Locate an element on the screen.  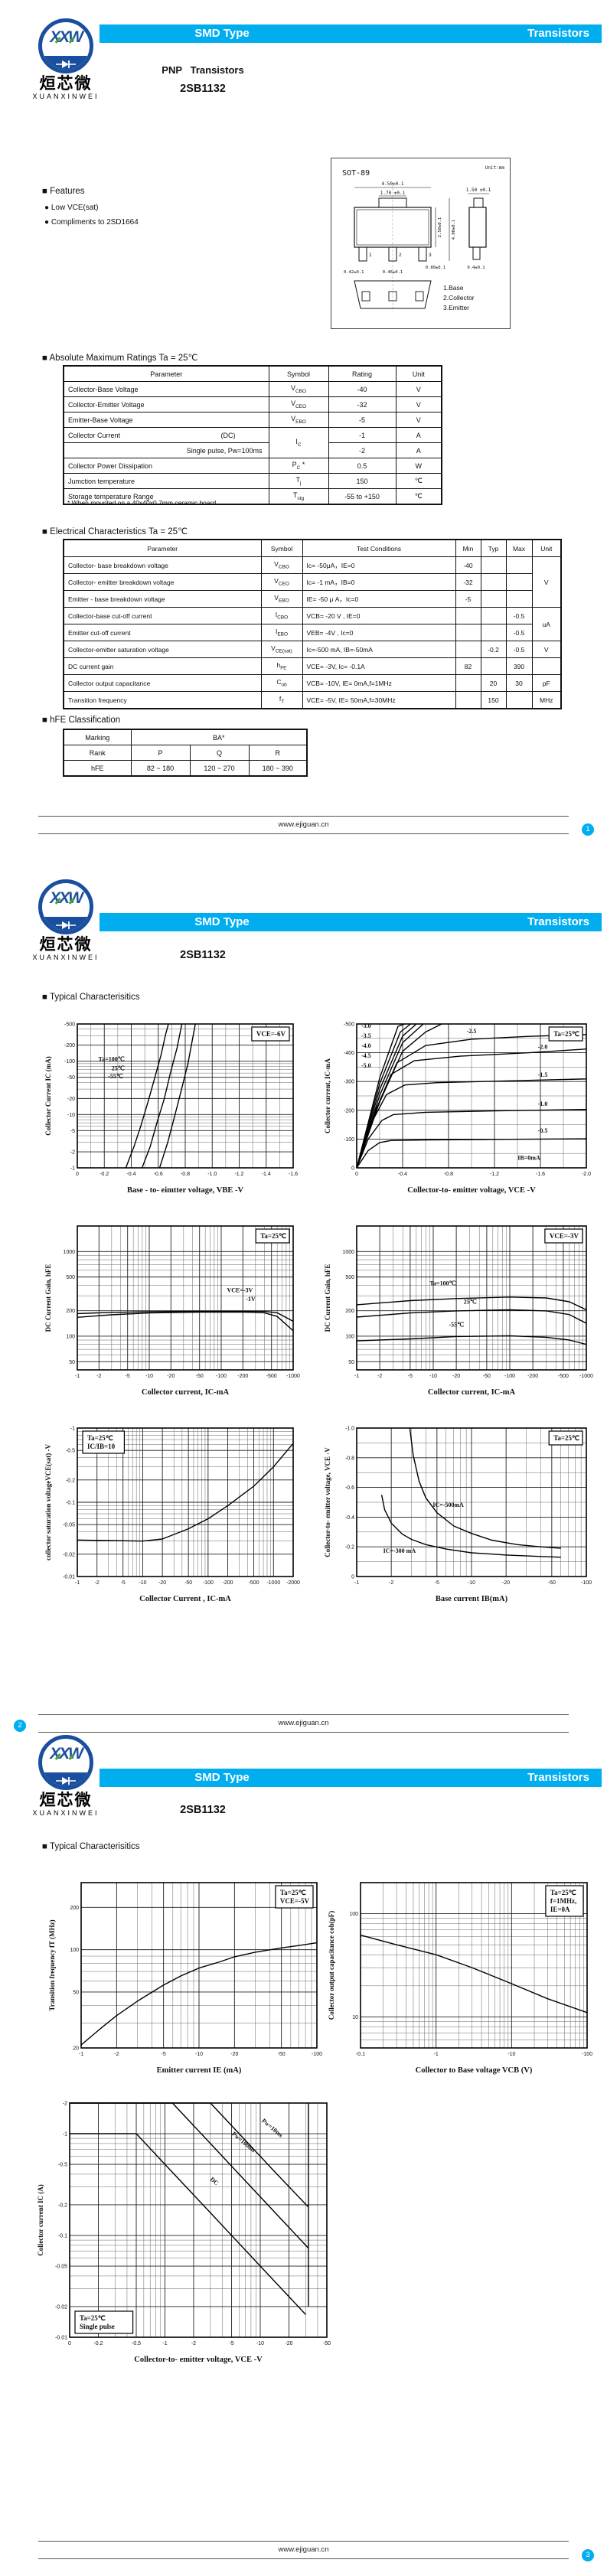
svg-text: 500 is located at coordinates (71, 1277).